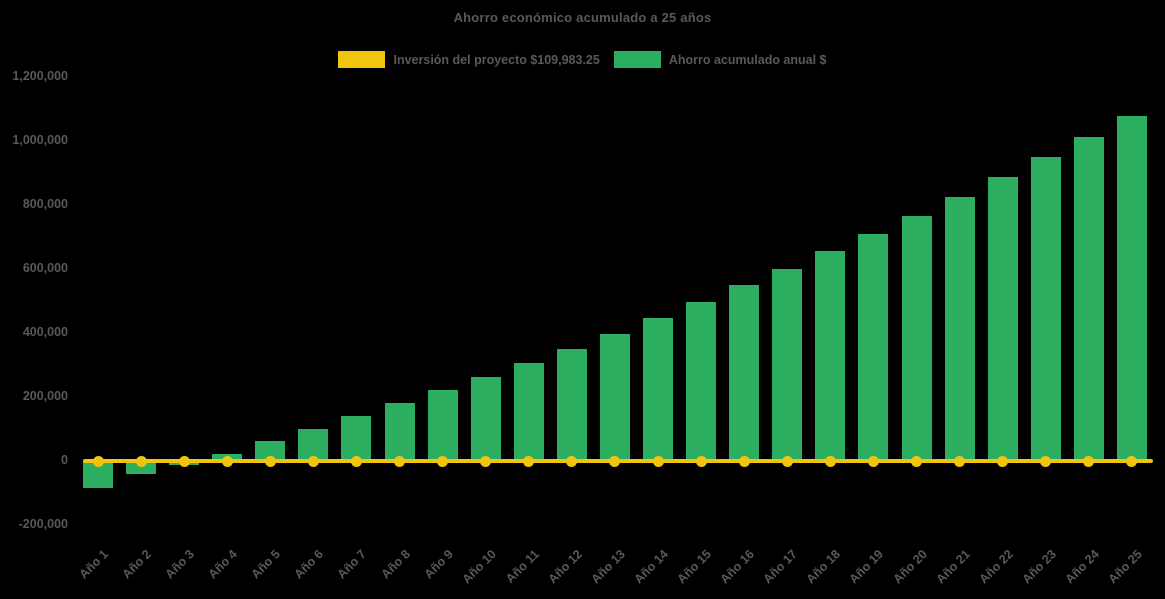  I want to click on legend-label-investment: Inversión del proyecto $109,983.25, so click(496, 59).